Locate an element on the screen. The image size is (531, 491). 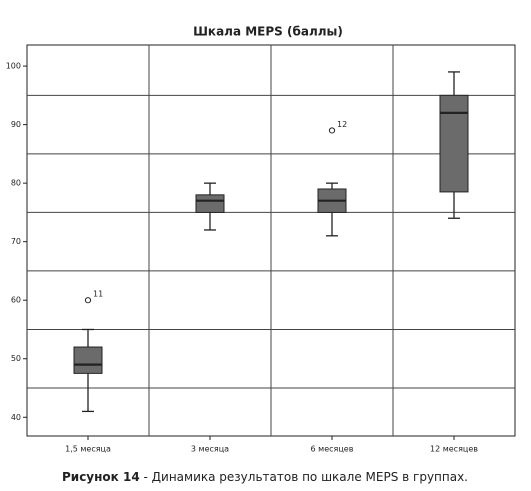
outlier-label: 11 is located at coordinates (98, 294).